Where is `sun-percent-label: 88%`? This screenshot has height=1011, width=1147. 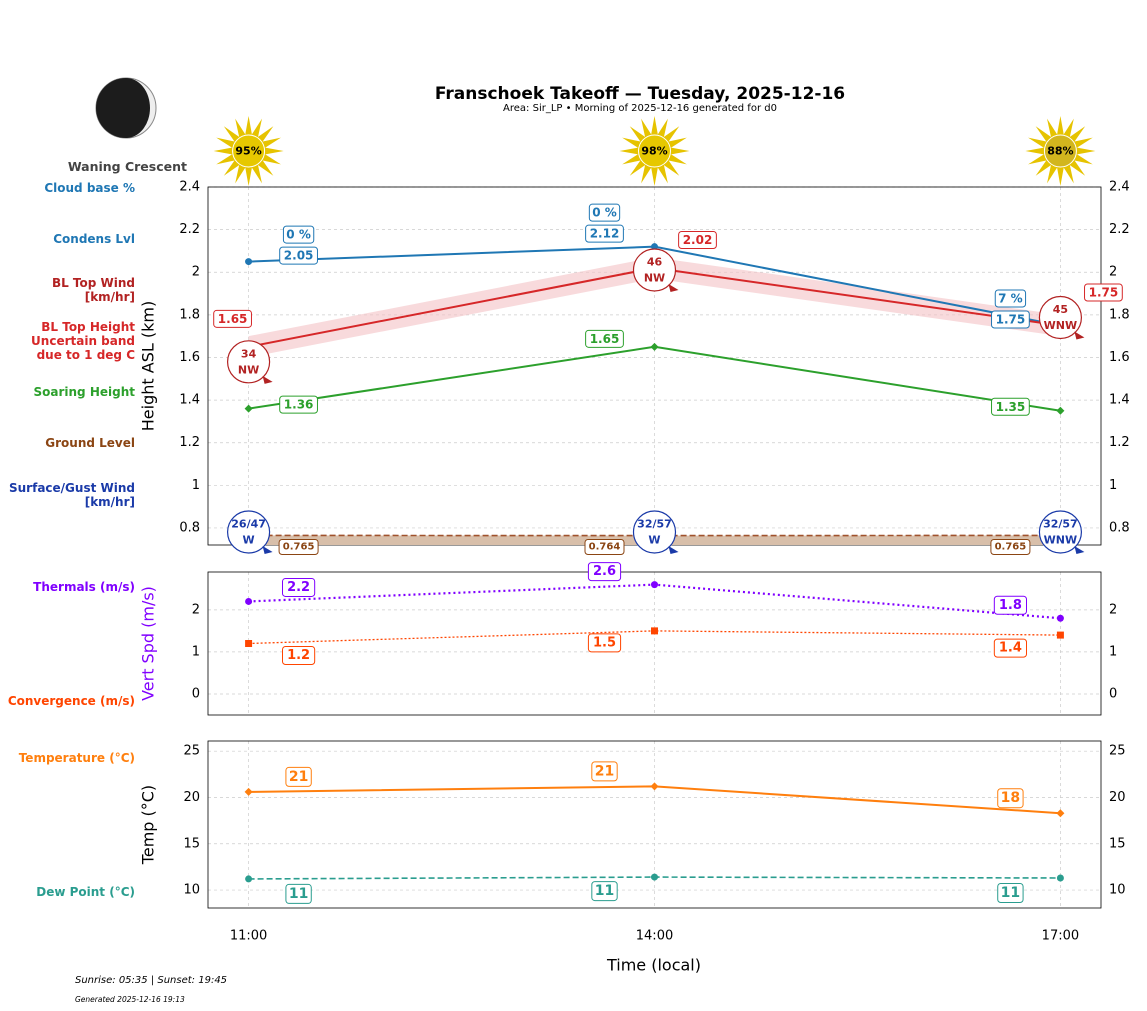 sun-percent-label: 88% is located at coordinates (1060, 151).